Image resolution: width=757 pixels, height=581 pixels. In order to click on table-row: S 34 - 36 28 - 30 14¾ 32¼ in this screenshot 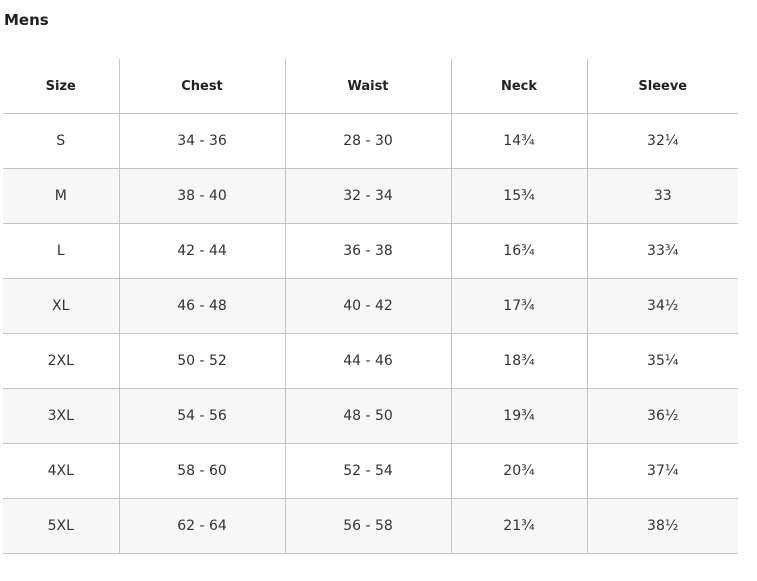, I will do `click(370, 141)`.